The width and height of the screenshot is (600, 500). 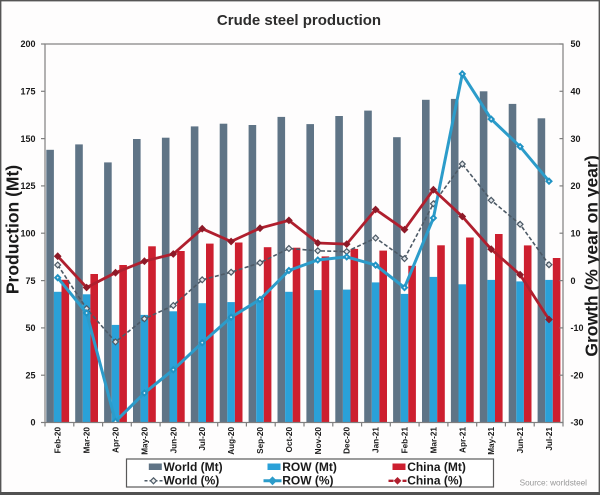 What do you see at coordinates (520, 440) in the screenshot?
I see `svg-text: Jun-21` at bounding box center [520, 440].